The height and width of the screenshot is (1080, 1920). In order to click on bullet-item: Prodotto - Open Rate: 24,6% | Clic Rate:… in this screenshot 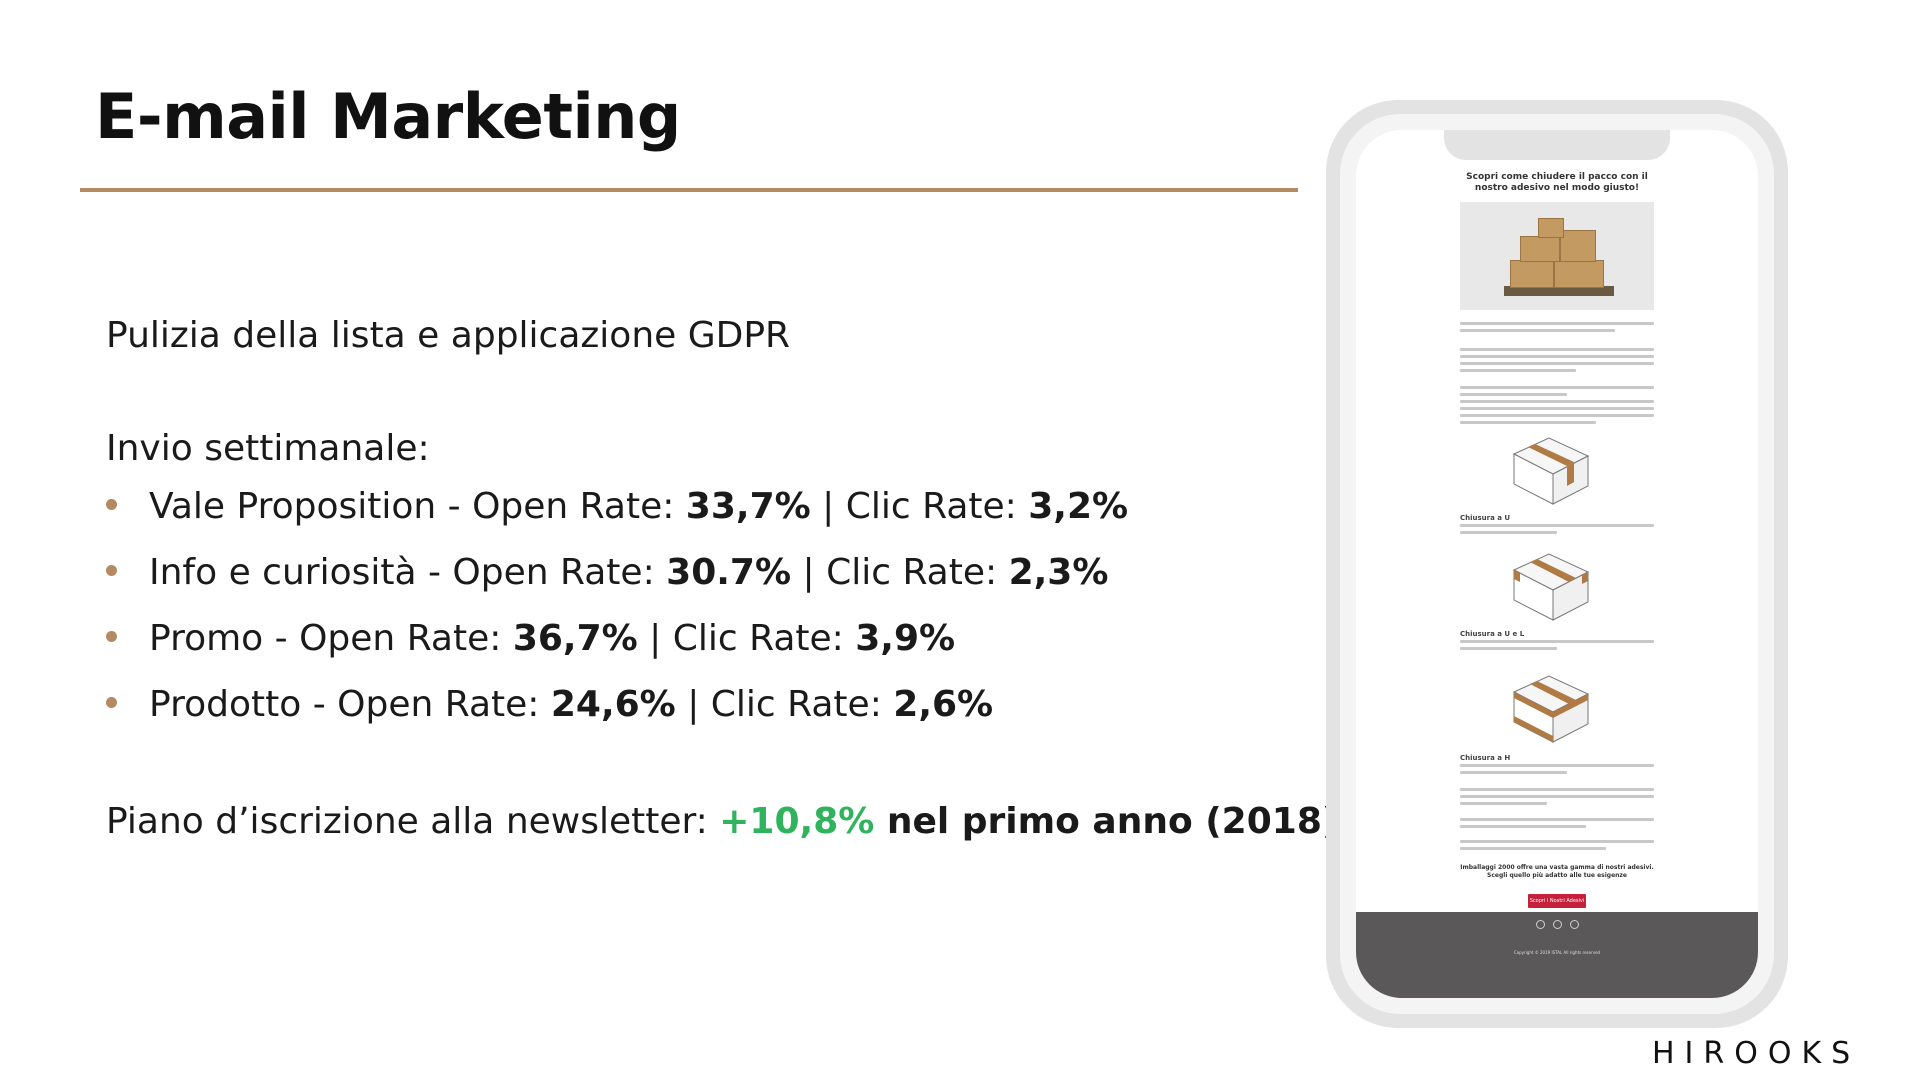, I will do `click(549, 704)`.